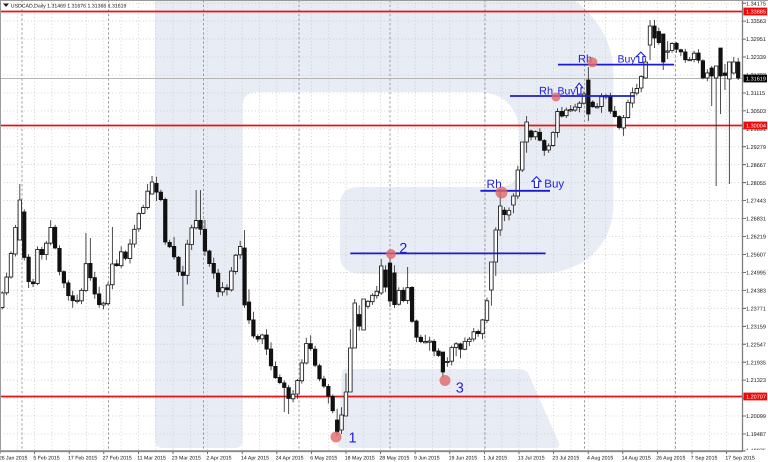 Image resolution: width=768 pixels, height=462 pixels. I want to click on svg-text: 1, so click(353, 439).